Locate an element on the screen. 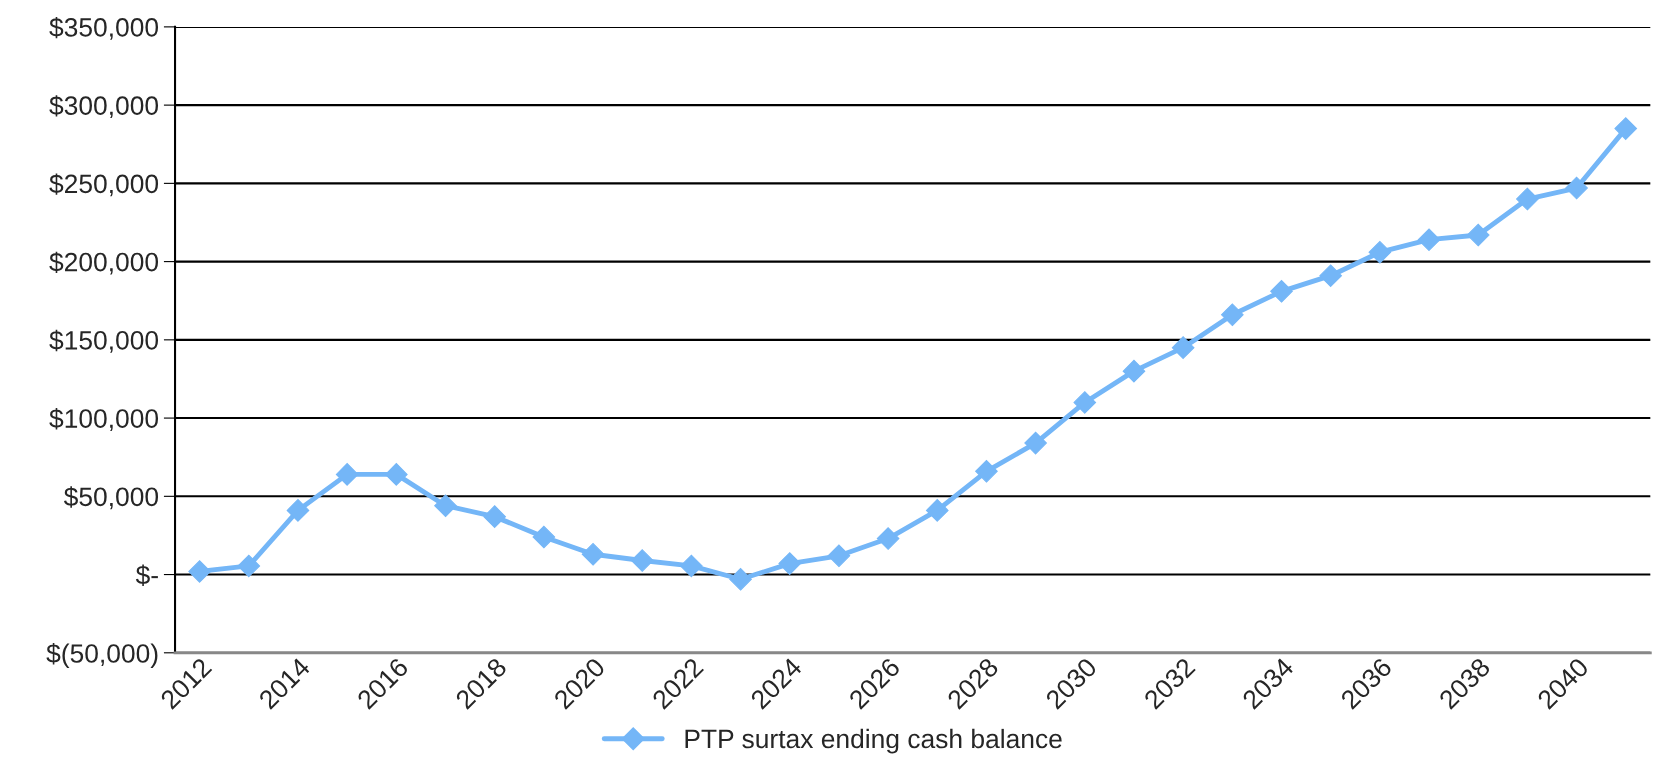  y-tick-label: $100,000 is located at coordinates (104, 420).